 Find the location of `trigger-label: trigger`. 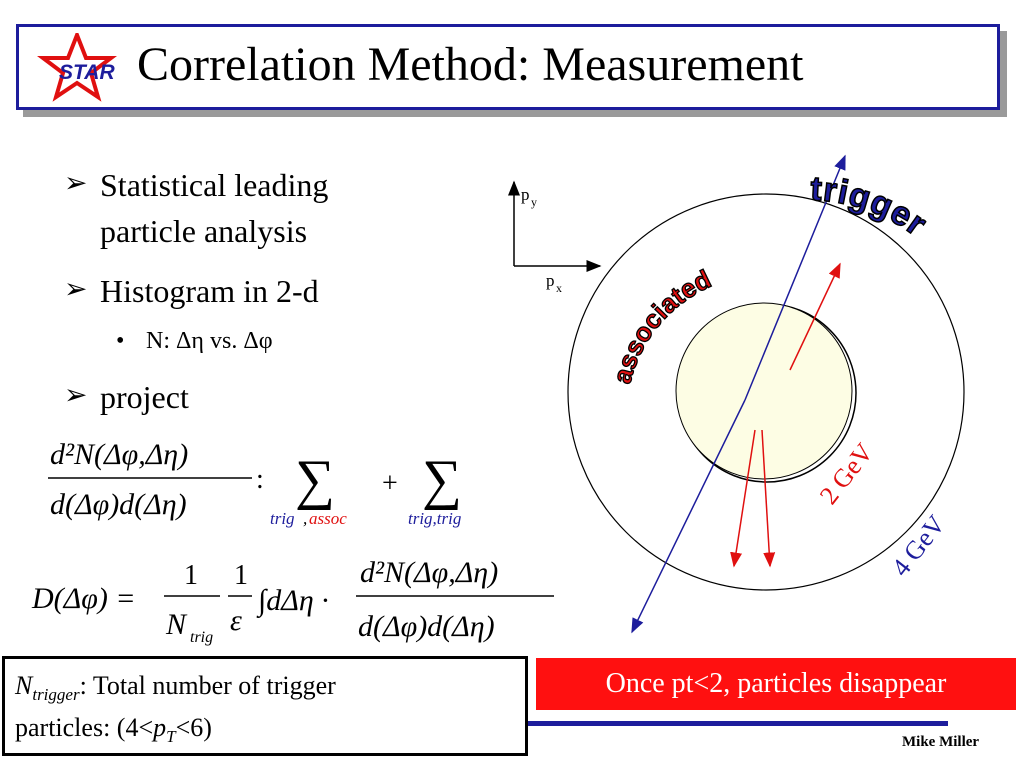

trigger-label: trigger is located at coordinates (872, 207).